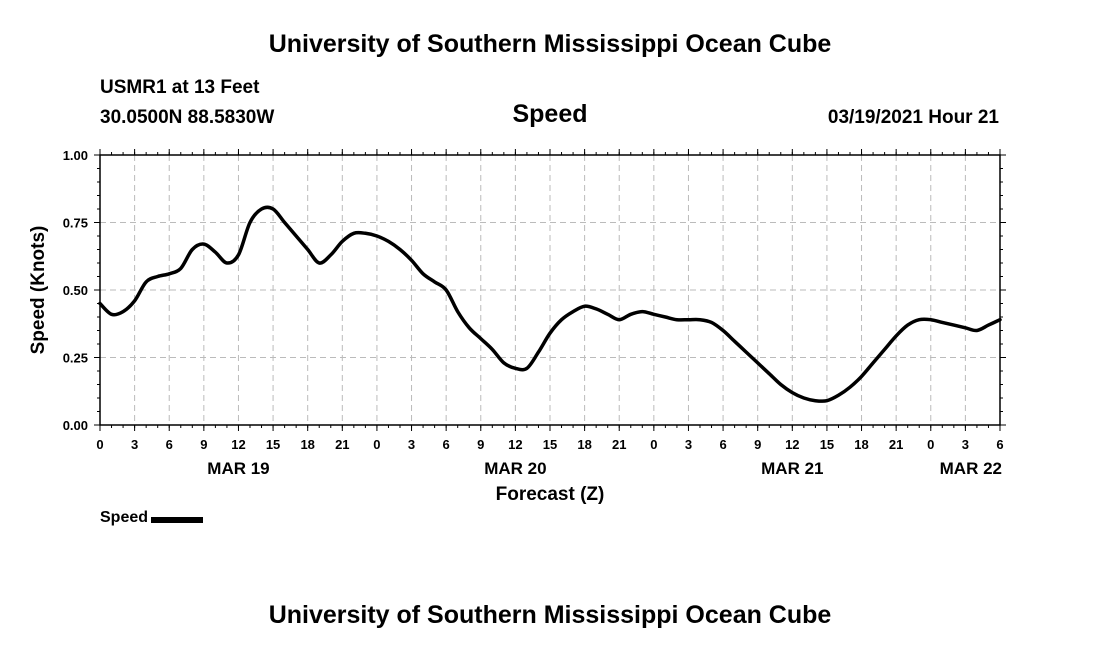  Describe the element at coordinates (180, 87) in the screenshot. I see `station-label: USMR1 at 13 Feet` at that location.